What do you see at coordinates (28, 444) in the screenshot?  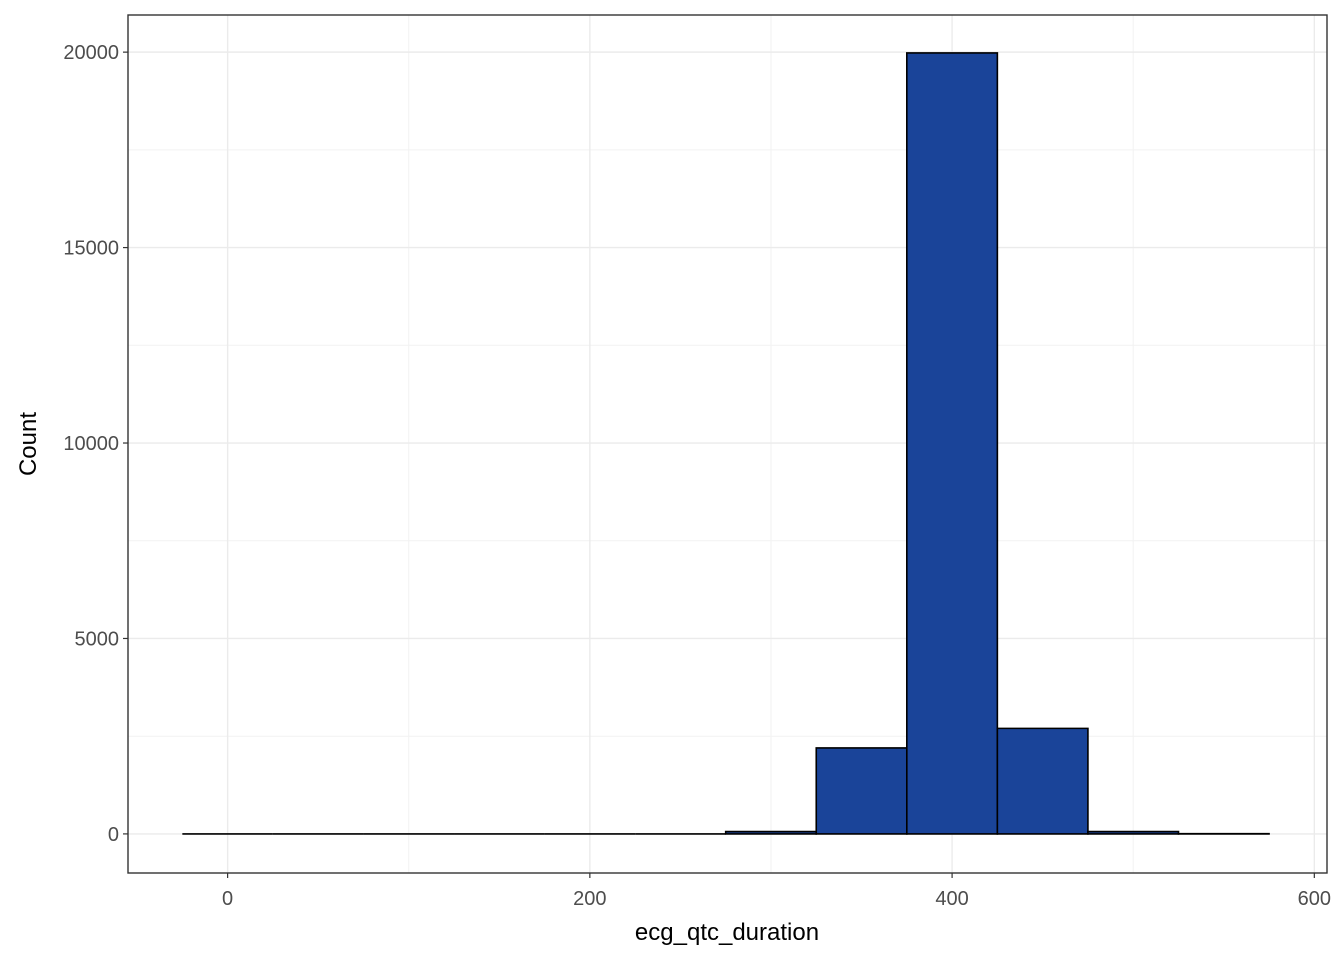 I see `y-axis-title: Count` at bounding box center [28, 444].